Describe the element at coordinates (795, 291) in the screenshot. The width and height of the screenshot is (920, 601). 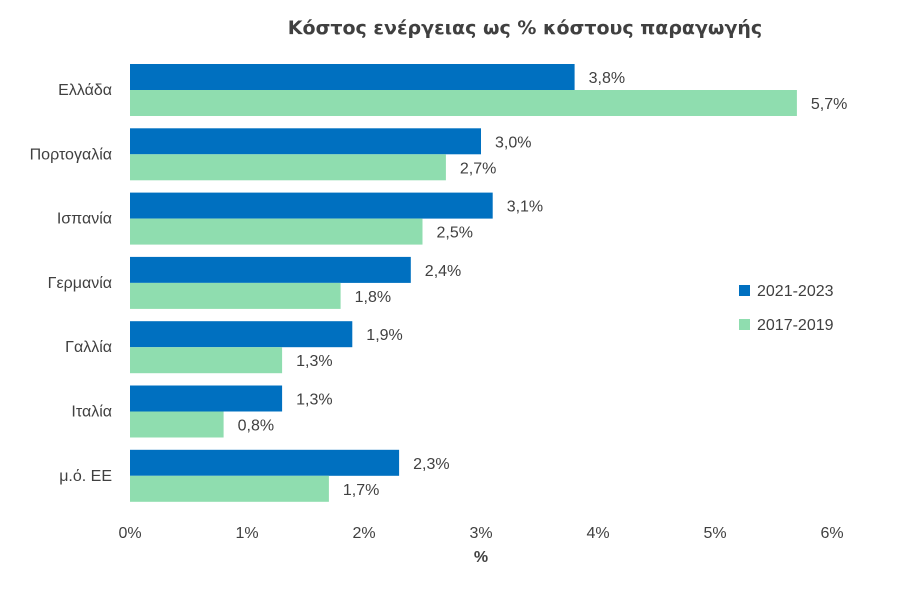
I see `legend-entry: 2021-2023` at that location.